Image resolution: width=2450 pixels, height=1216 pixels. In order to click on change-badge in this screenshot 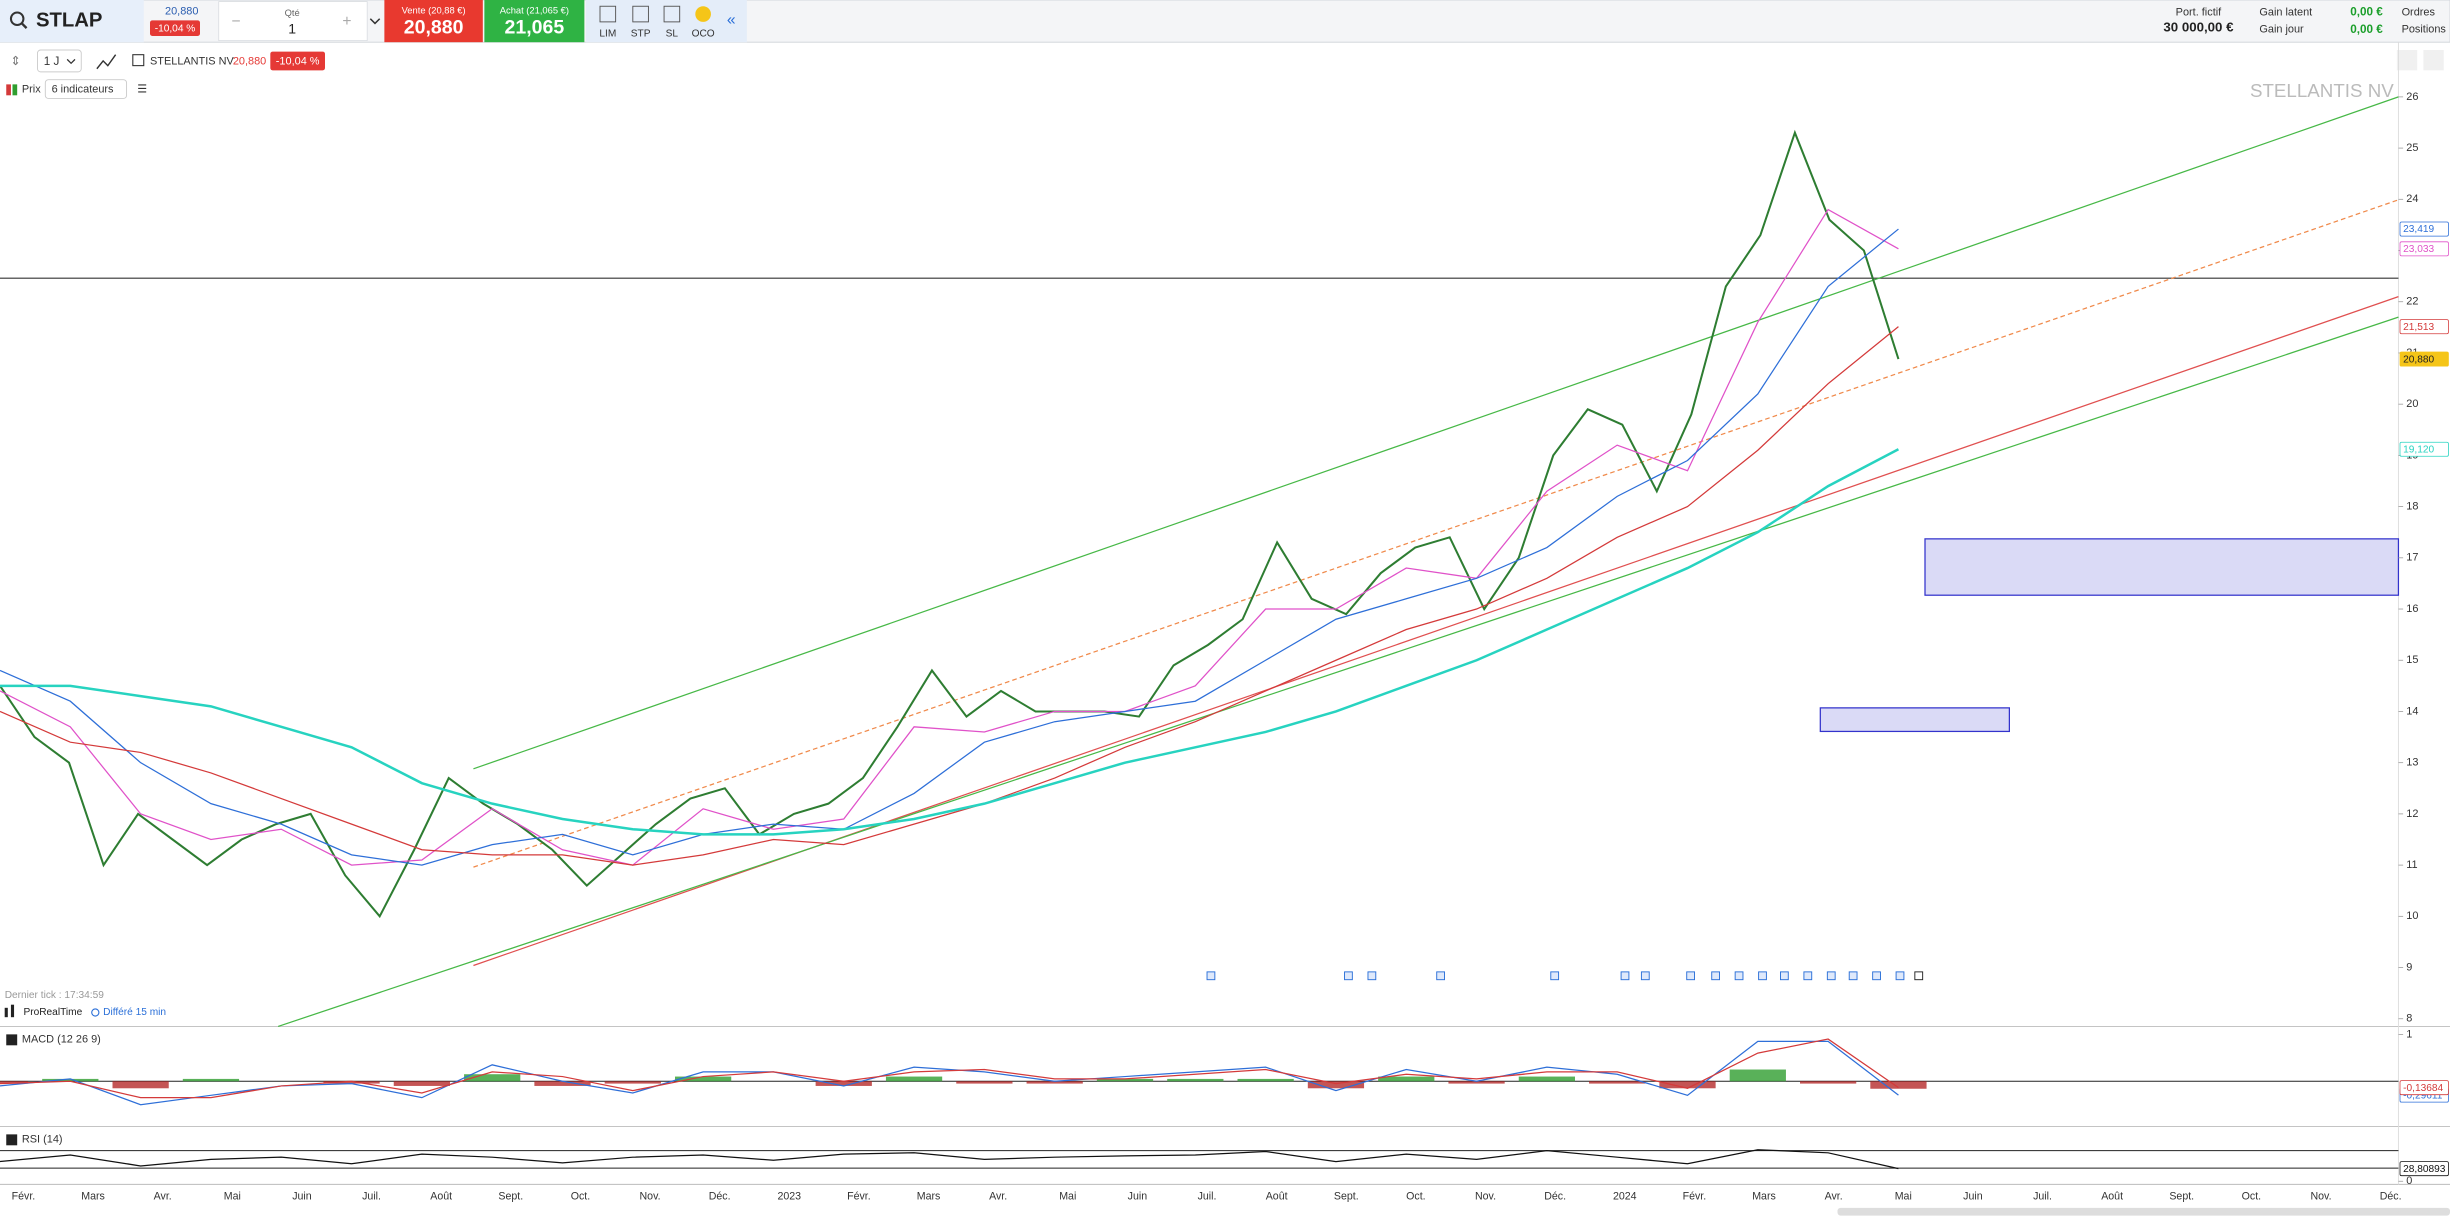, I will do `click(175, 28)`.